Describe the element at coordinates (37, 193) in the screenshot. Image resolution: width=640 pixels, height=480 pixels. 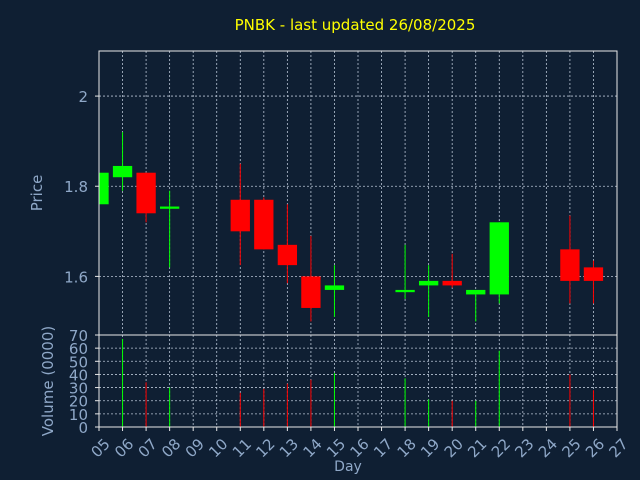
I see `price-axis-label: Price` at that location.